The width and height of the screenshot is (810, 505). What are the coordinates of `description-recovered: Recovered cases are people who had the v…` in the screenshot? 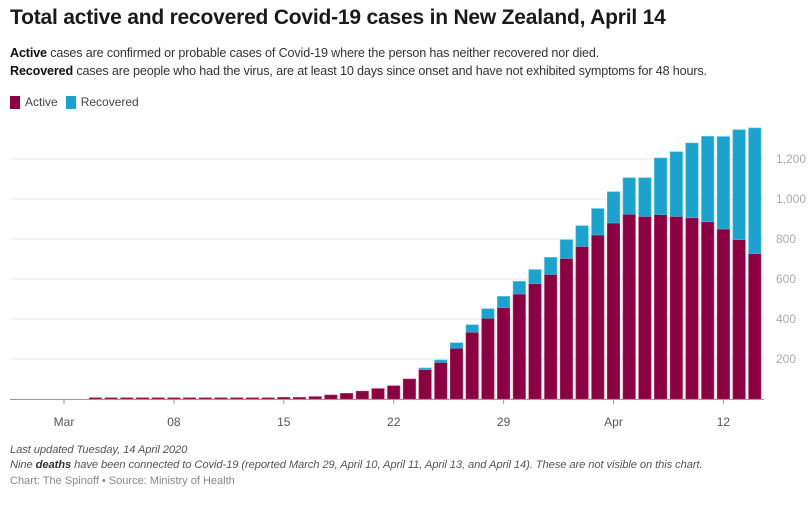 It's located at (358, 71).